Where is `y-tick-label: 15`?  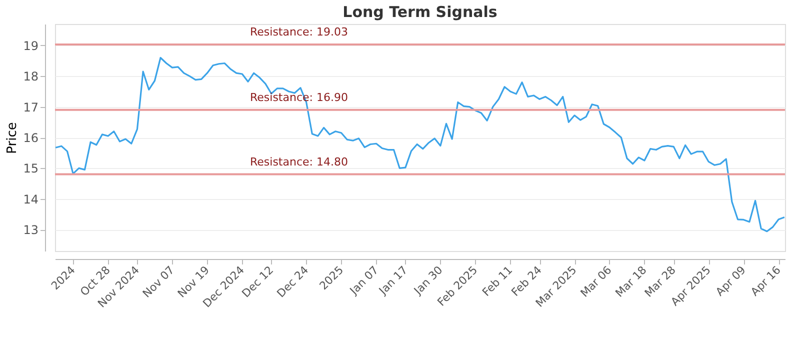 y-tick-label: 15 is located at coordinates (30, 169).